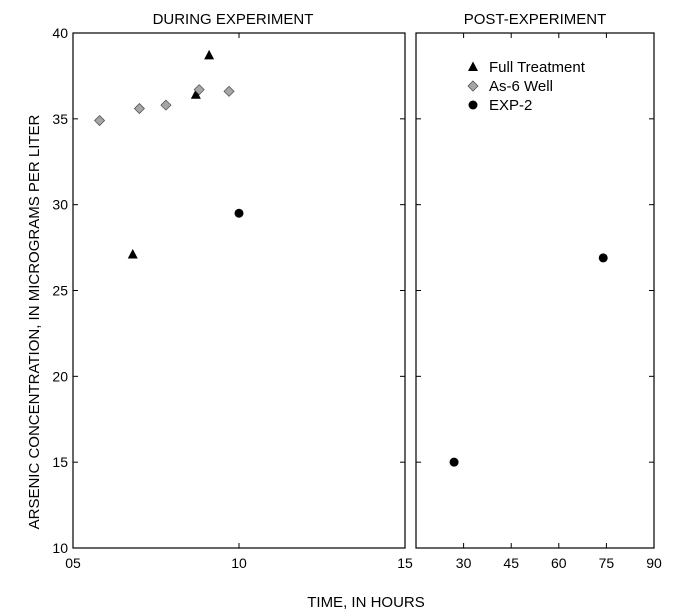 The image size is (678, 615). Describe the element at coordinates (60, 376) in the screenshot. I see `y-tick-label: 20` at that location.